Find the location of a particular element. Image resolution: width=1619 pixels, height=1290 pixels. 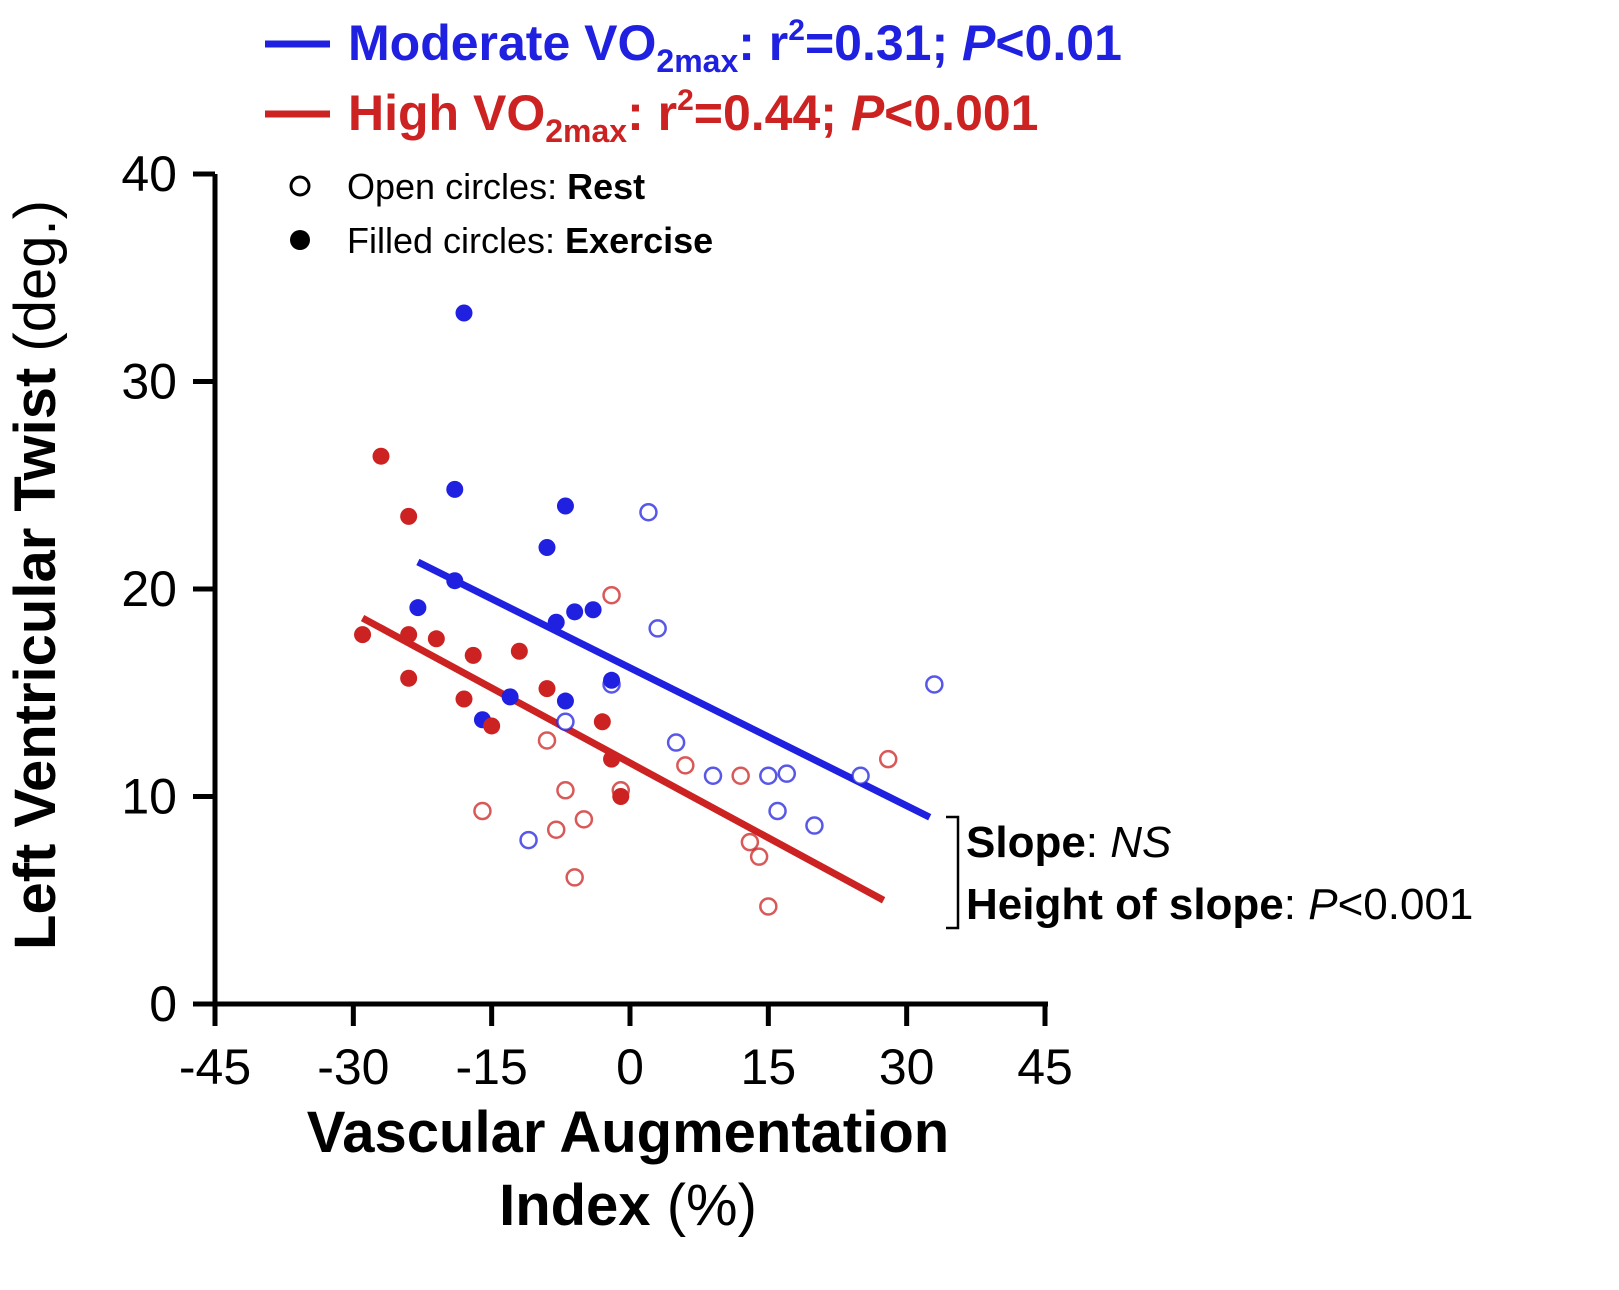

legend-open-circle-marker is located at coordinates (300, 186).